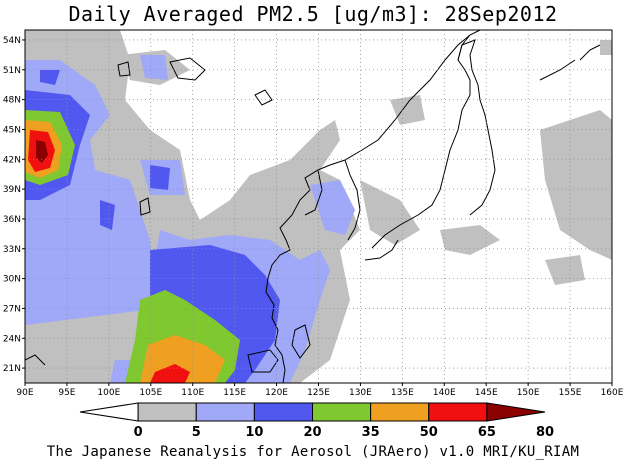 This screenshot has height=466, width=626. I want to click on colorbar-label: 5, so click(196, 432).